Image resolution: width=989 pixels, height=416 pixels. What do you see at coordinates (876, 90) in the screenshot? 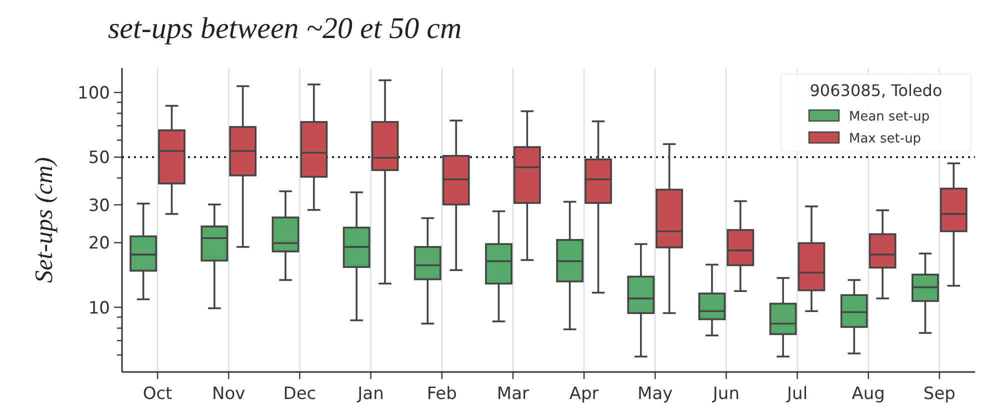
I see `legend-title: 9063085, Toledo` at bounding box center [876, 90].